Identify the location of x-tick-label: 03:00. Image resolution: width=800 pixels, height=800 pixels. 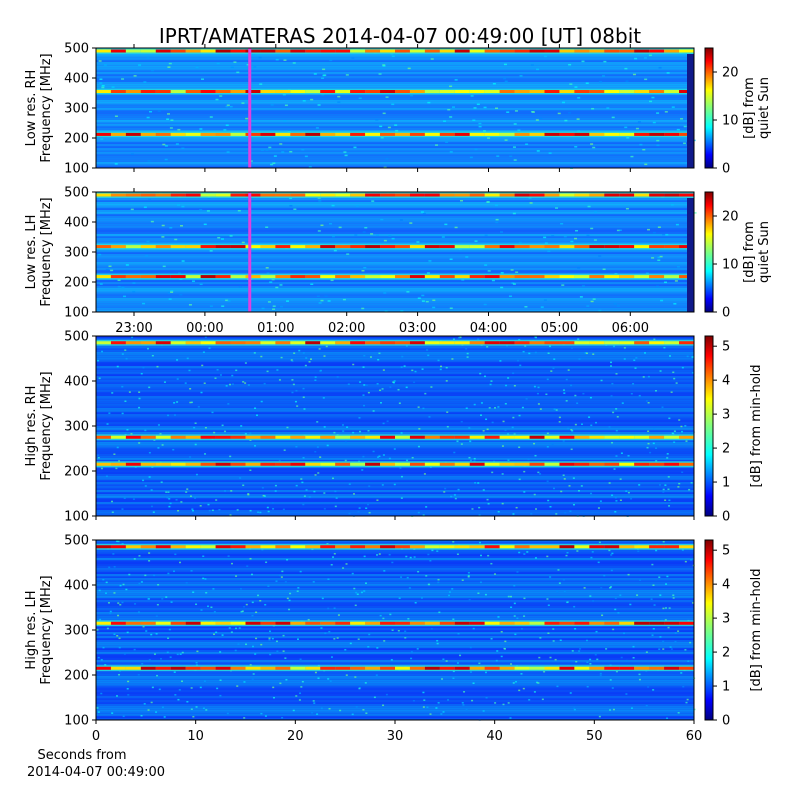
(417, 328).